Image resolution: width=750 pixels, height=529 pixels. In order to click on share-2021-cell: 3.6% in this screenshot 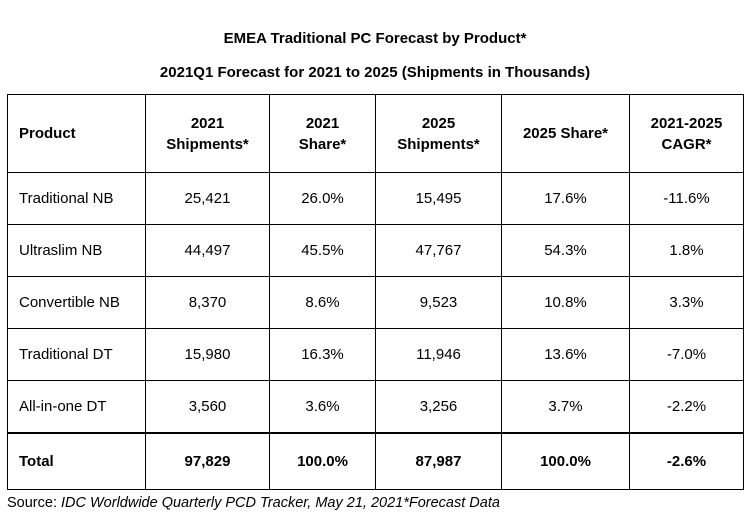, I will do `click(322, 407)`.